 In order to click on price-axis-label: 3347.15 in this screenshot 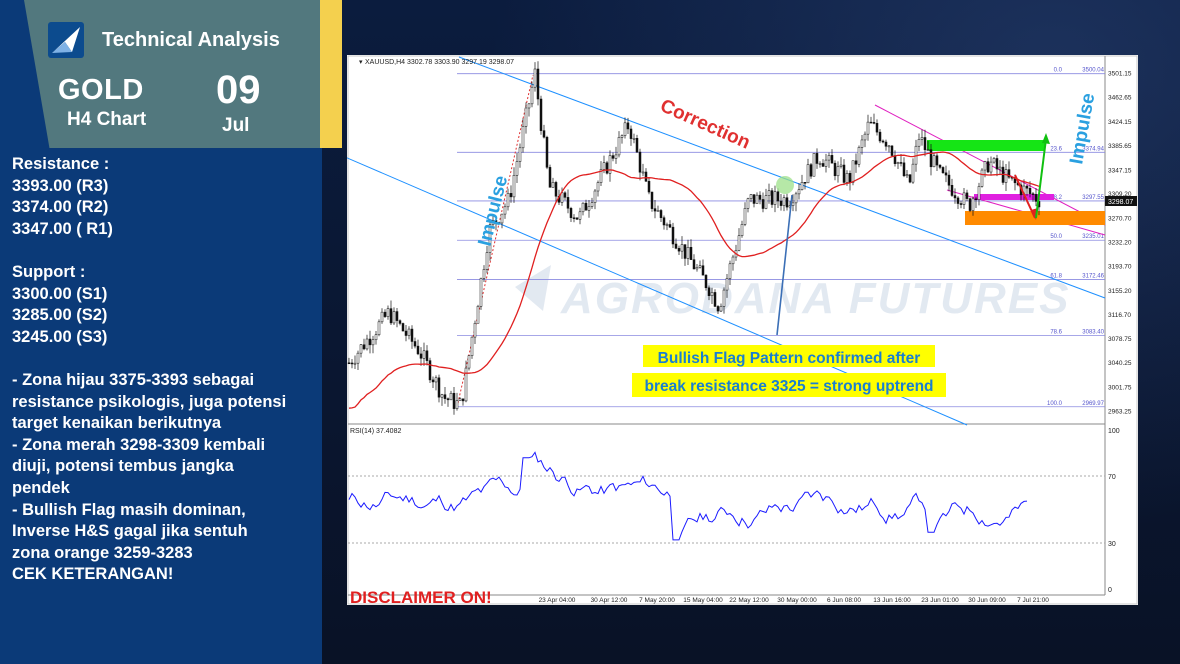, I will do `click(1120, 170)`.